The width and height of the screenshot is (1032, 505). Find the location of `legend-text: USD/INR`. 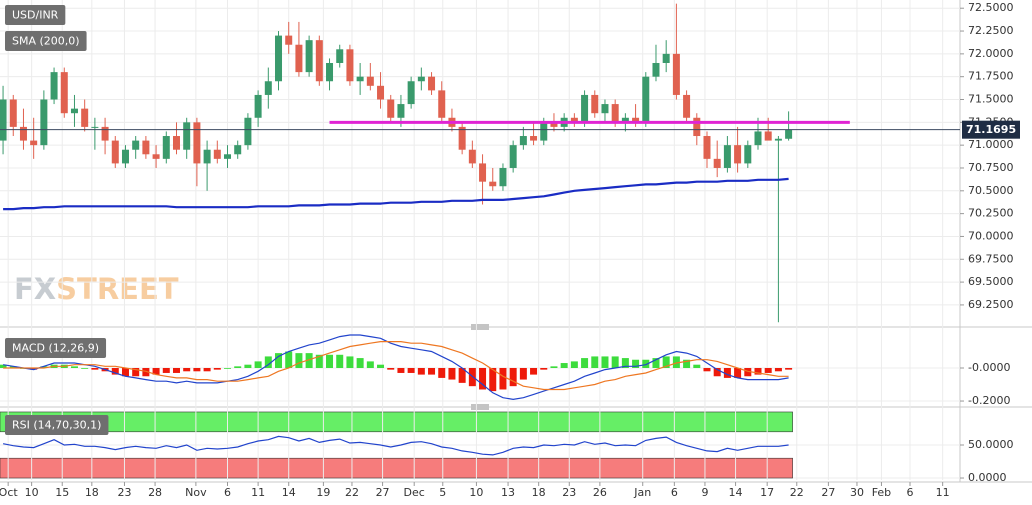

legend-text: USD/INR is located at coordinates (35, 15).